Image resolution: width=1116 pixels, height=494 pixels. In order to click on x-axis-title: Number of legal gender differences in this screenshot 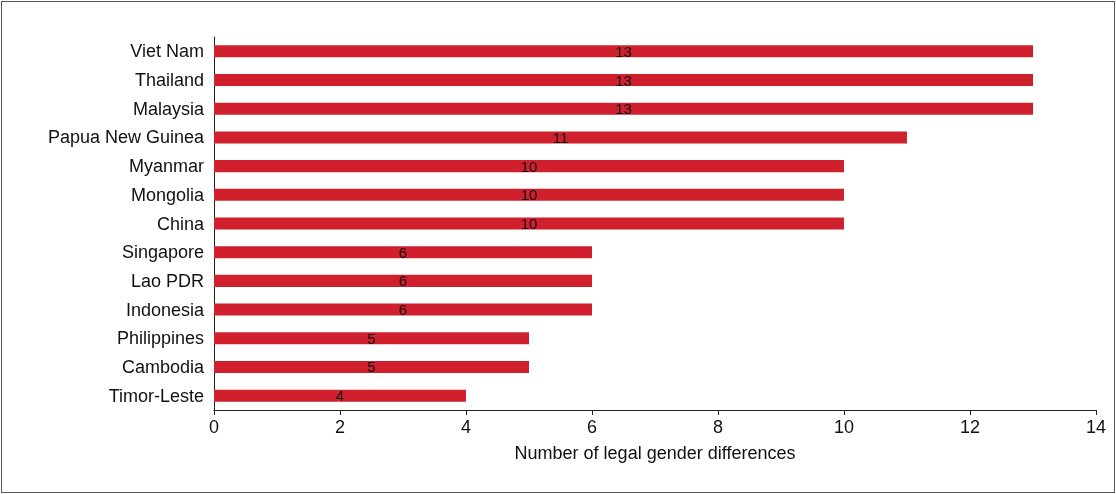, I will do `click(655, 453)`.